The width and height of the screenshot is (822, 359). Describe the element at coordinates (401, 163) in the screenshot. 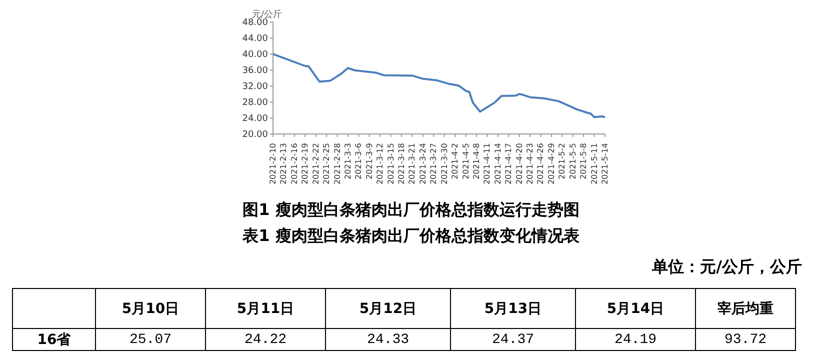

I see `x-tick-label: 2021-3-18` at that location.